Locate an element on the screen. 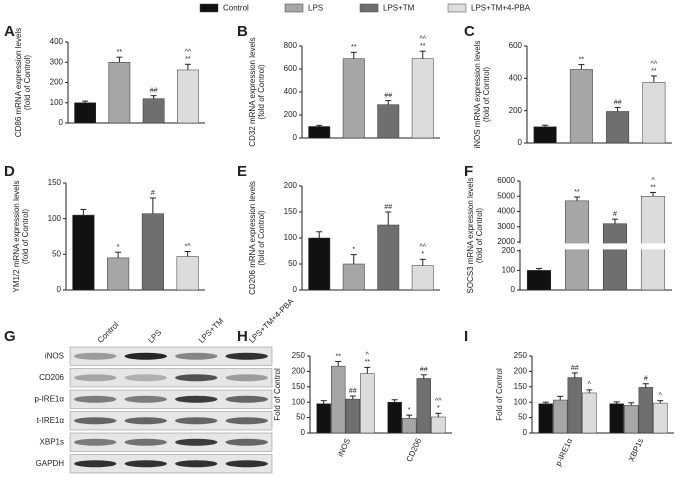 This screenshot has height=493, width=685. panel-letter: C is located at coordinates (469, 31).